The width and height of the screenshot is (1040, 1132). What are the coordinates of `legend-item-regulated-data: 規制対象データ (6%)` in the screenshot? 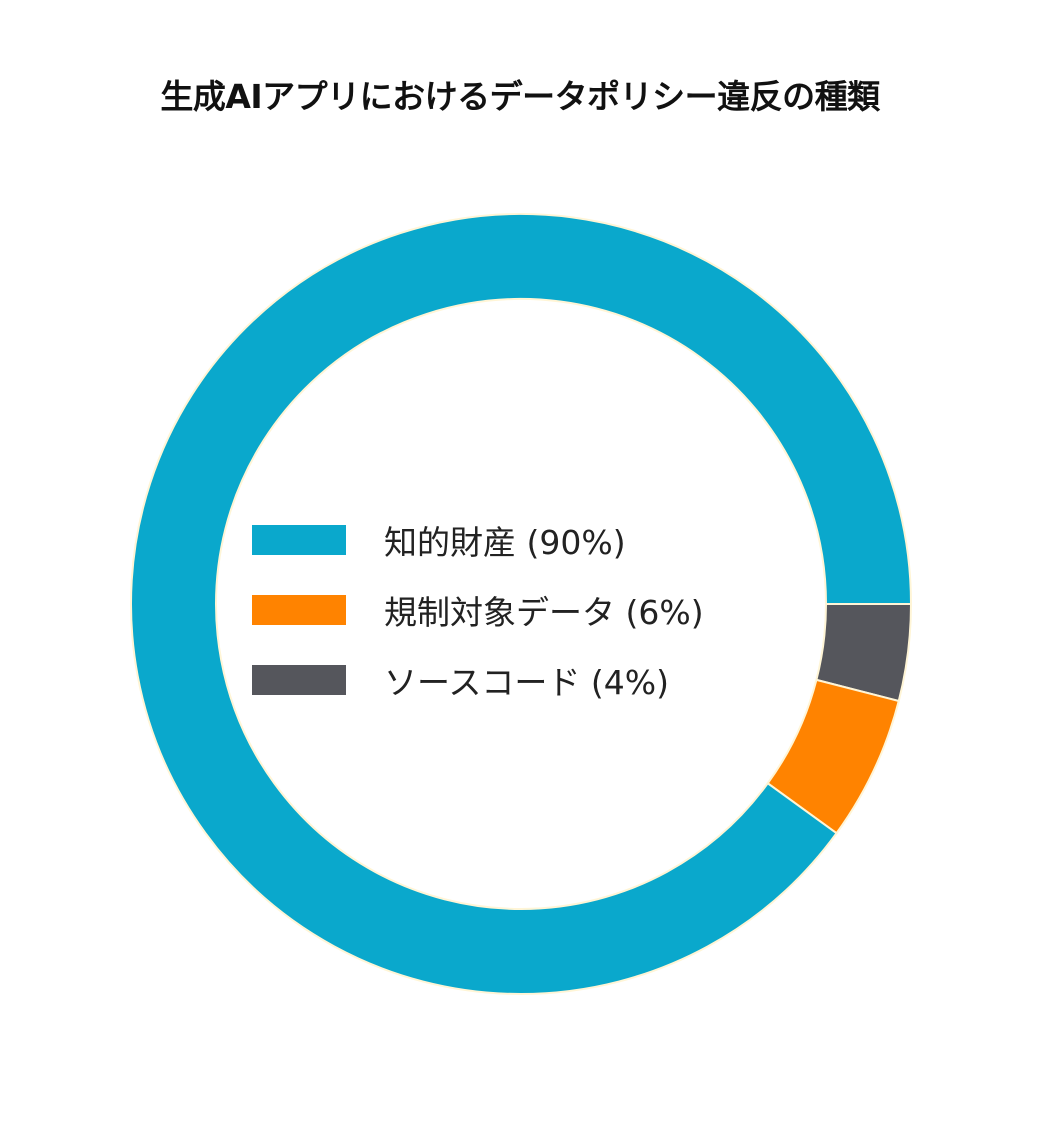 It's located at (478, 610).